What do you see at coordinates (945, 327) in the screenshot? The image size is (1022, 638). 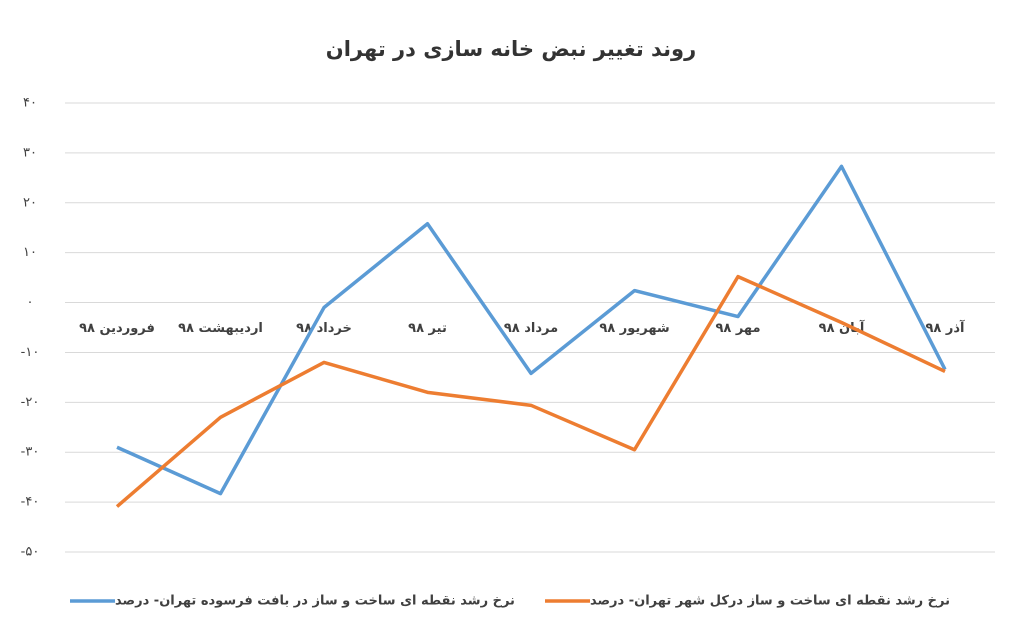 I see `x-tick-label: آذر ۹۸` at bounding box center [945, 327].